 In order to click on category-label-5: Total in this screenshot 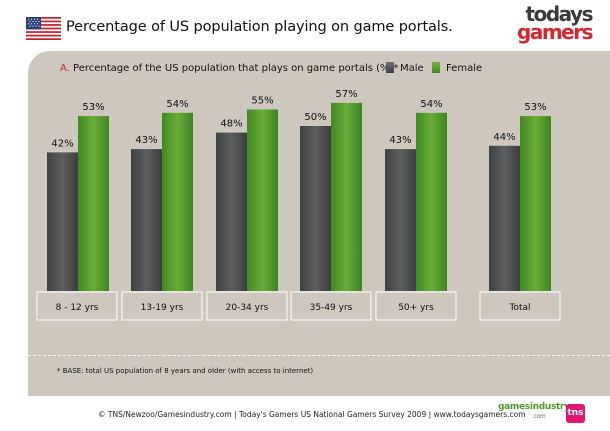, I will do `click(519, 308)`.